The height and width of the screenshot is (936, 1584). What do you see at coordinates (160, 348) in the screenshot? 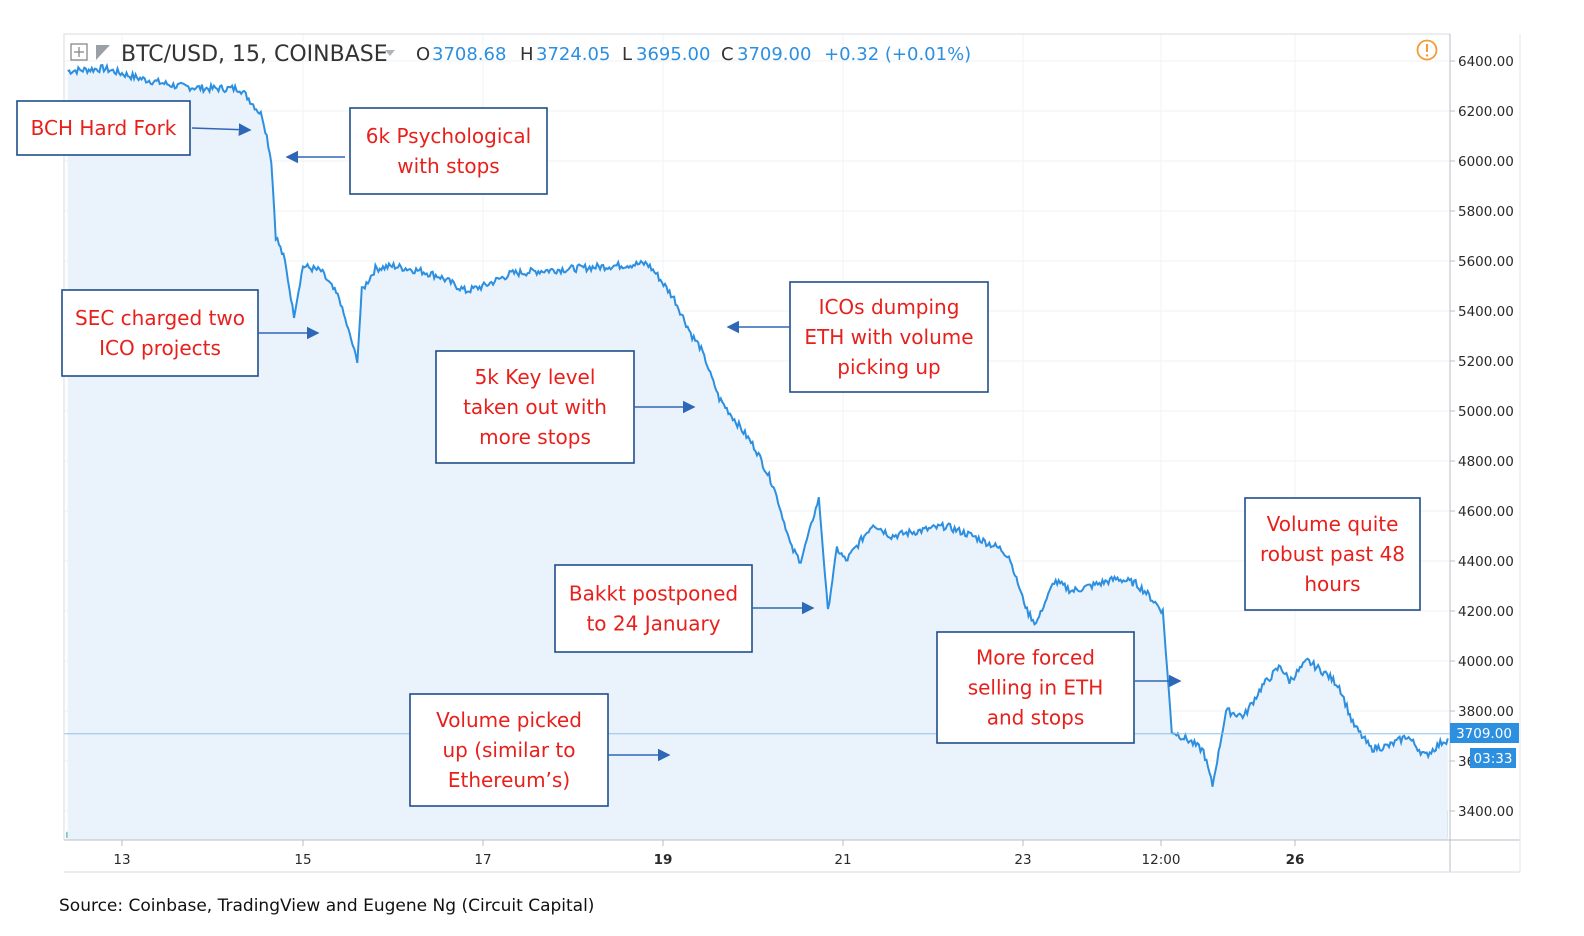
I see `annotation-text: ICO projects` at bounding box center [160, 348].